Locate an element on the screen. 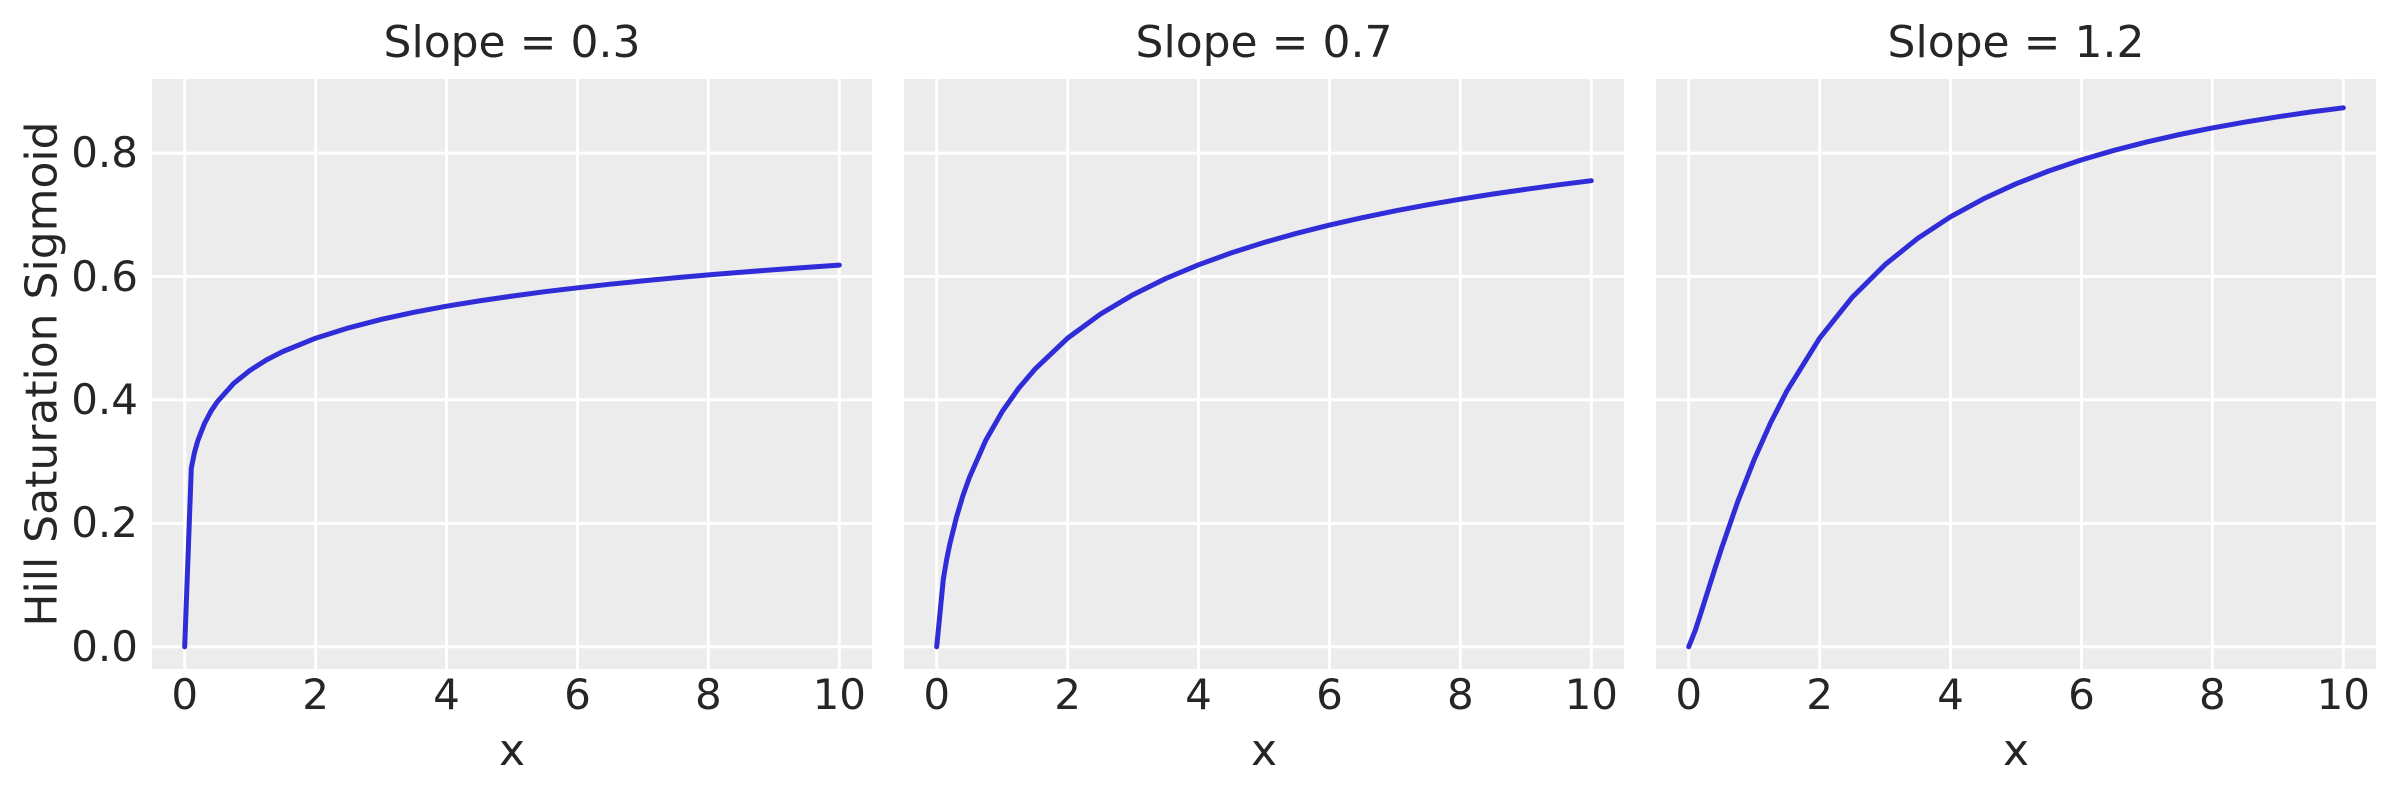 This screenshot has height=800, width=2400. y-tick-label: 0.8 is located at coordinates (104, 153).